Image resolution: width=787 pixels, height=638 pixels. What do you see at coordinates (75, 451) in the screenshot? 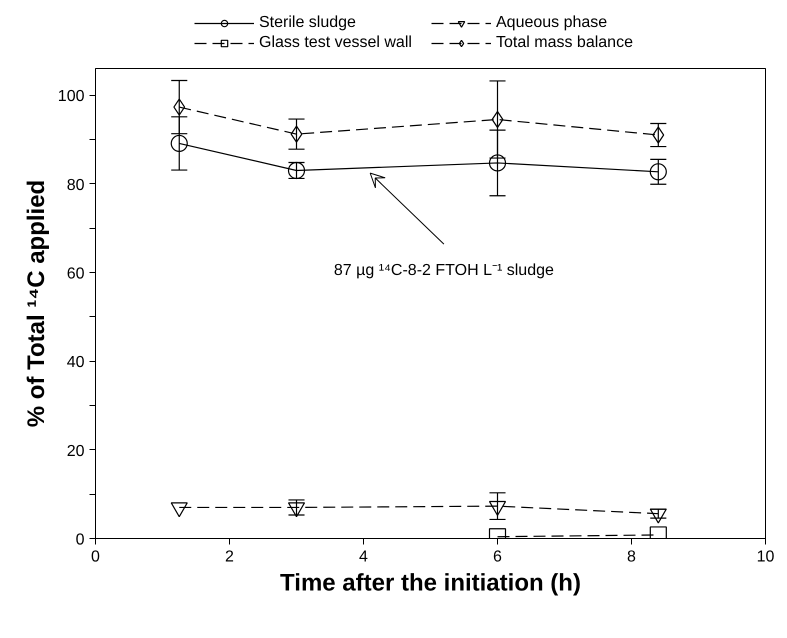
I see `y-tick-label: 20` at bounding box center [75, 451].